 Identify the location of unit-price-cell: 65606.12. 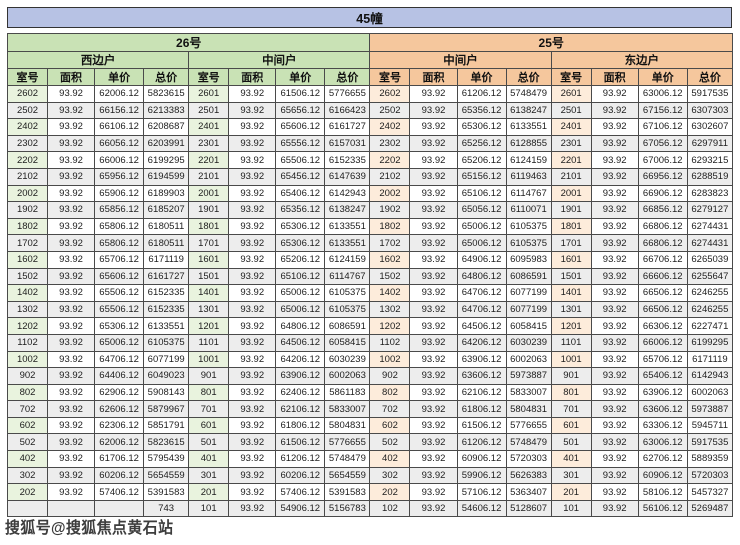
(119, 276).